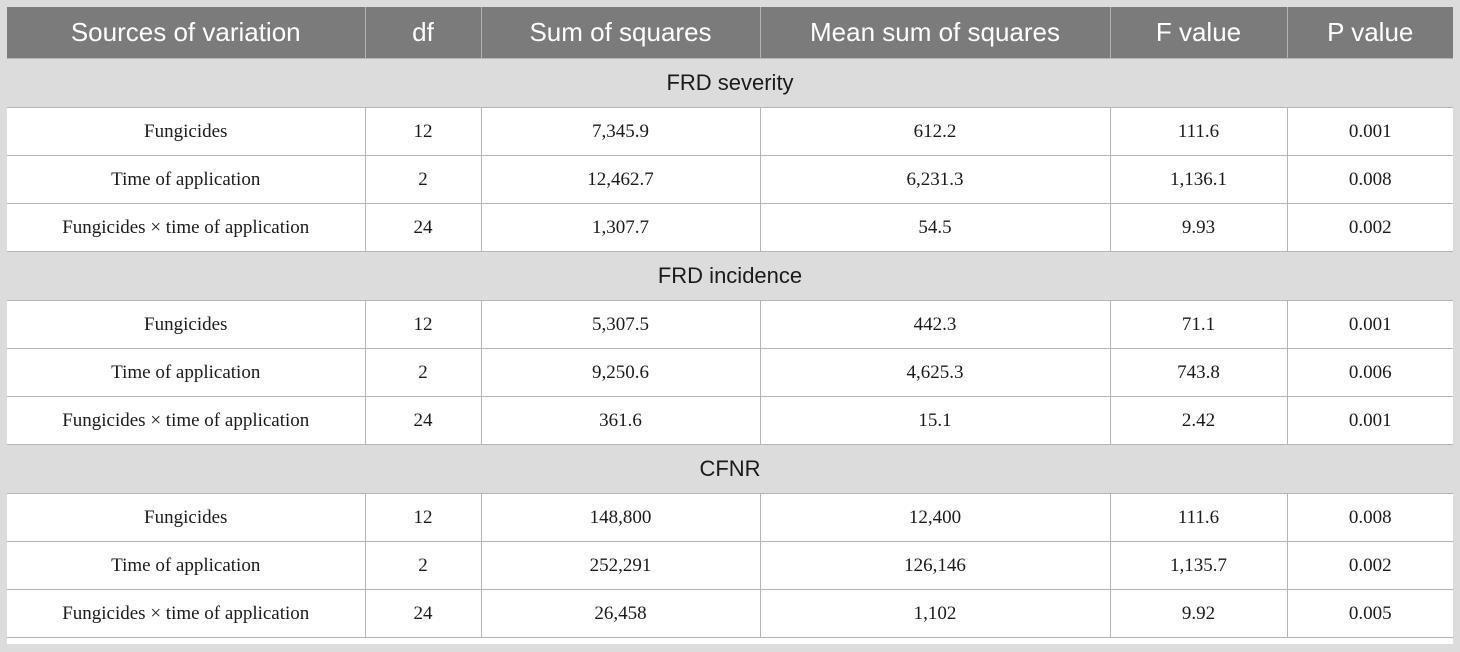 Image resolution: width=1460 pixels, height=652 pixels. I want to click on table-row: Fungicides 12 7,345.9 612.2 111.6 0.001, so click(730, 131).